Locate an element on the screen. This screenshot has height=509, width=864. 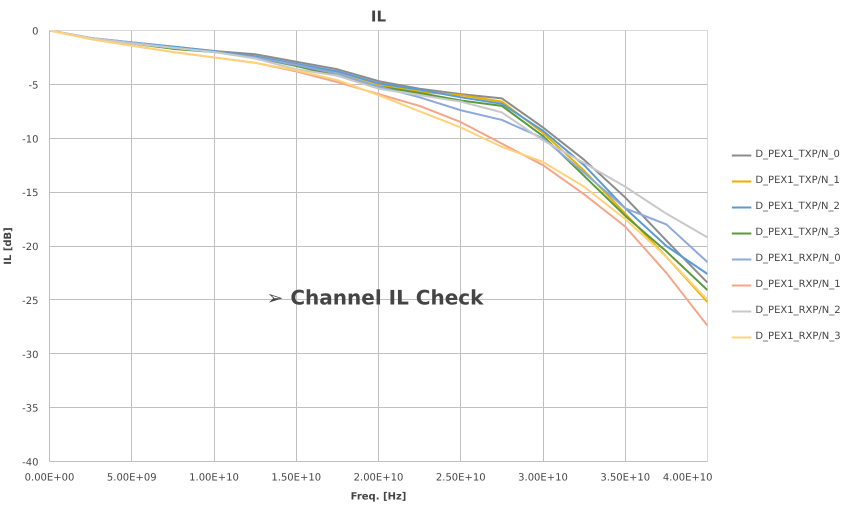
x-tick-label: 4.00E+10 is located at coordinates (687, 478).